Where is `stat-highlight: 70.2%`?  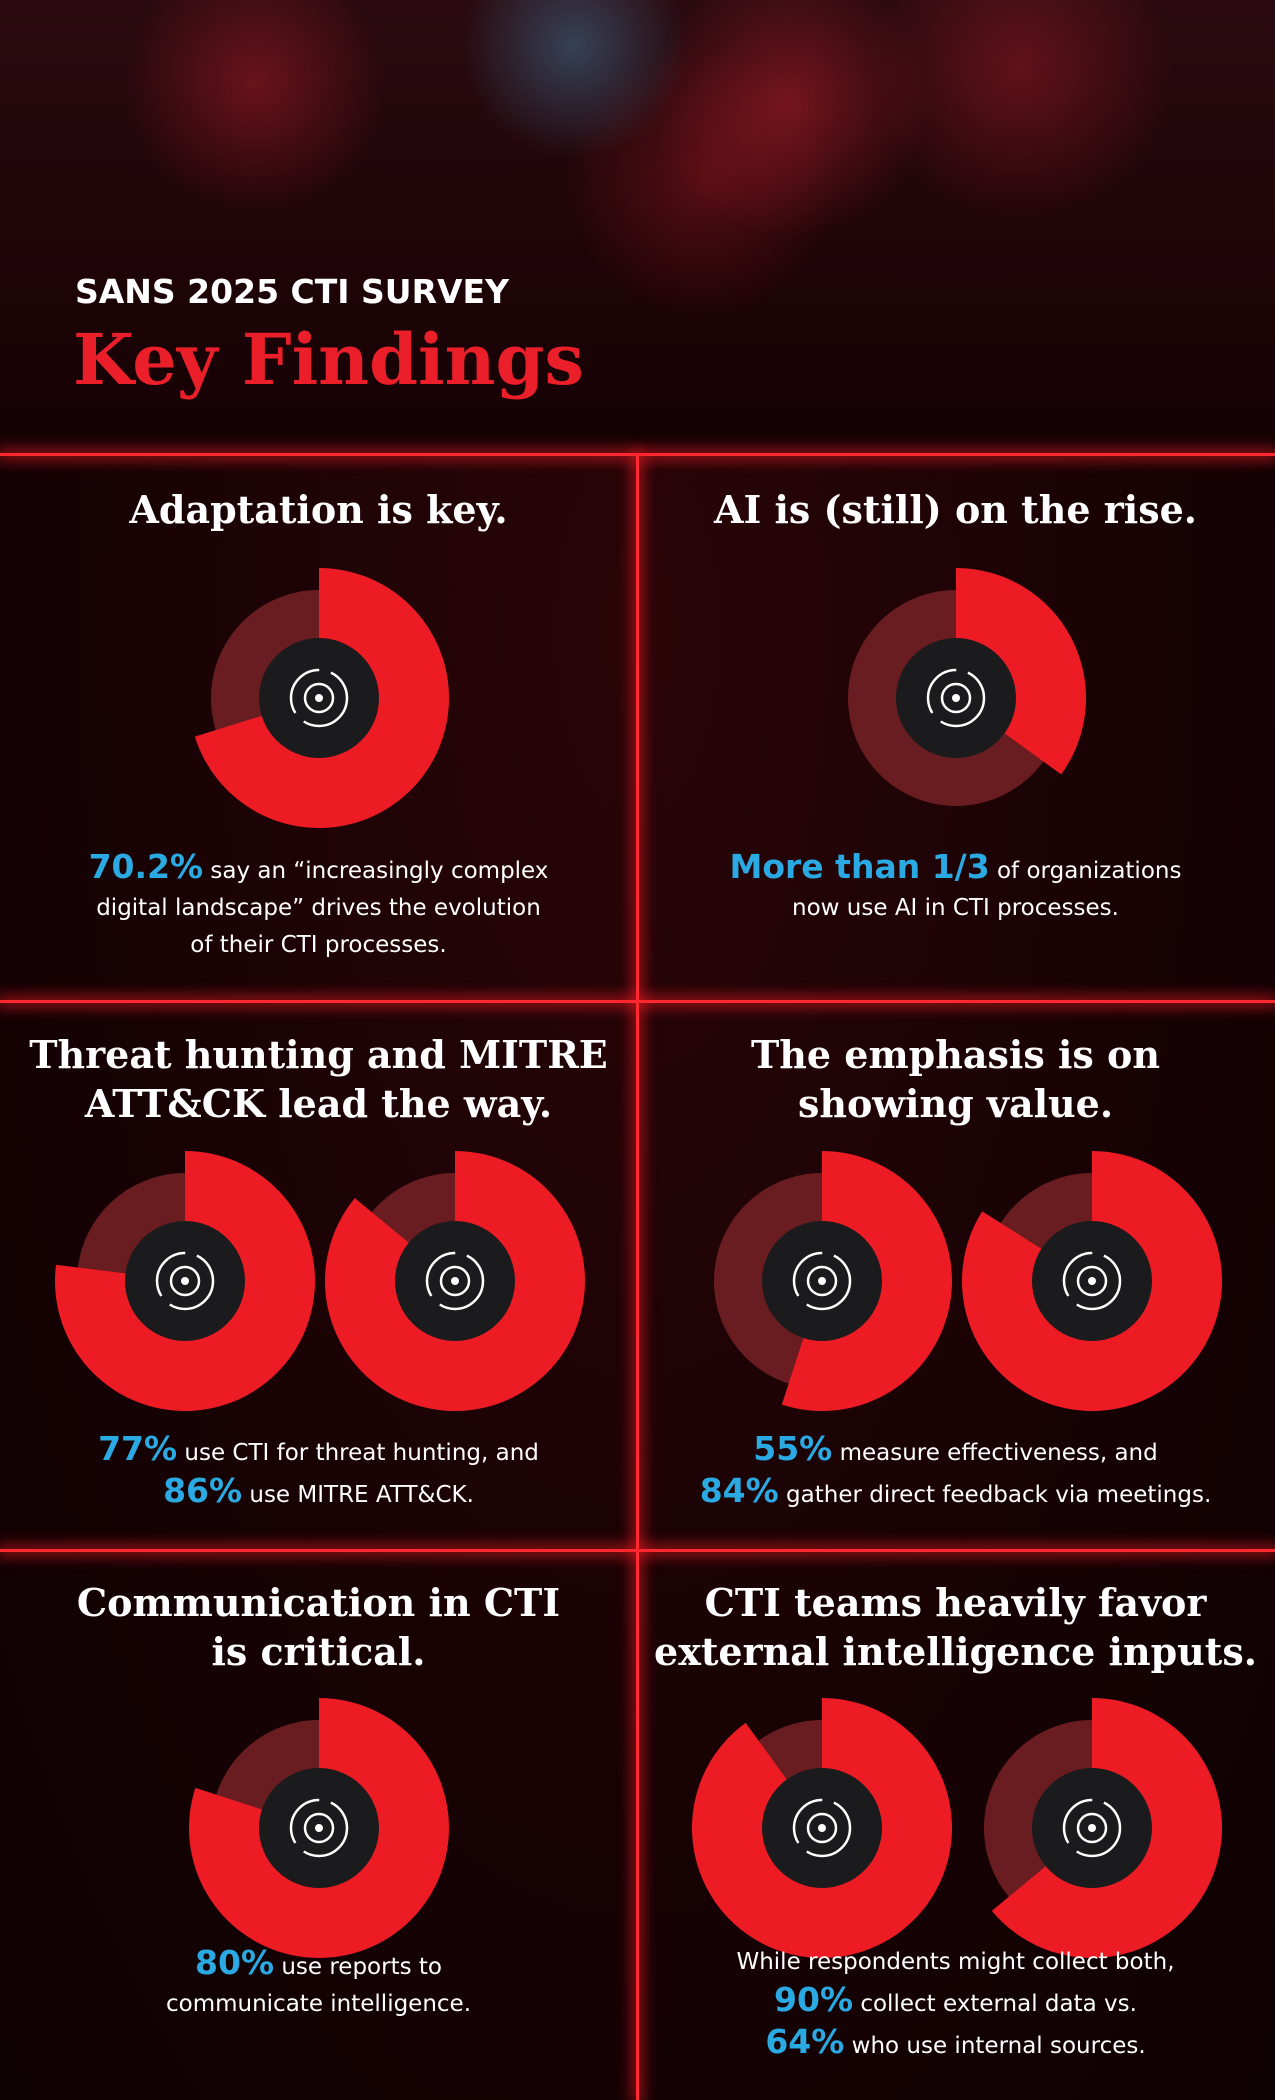
stat-highlight: 70.2% is located at coordinates (146, 866).